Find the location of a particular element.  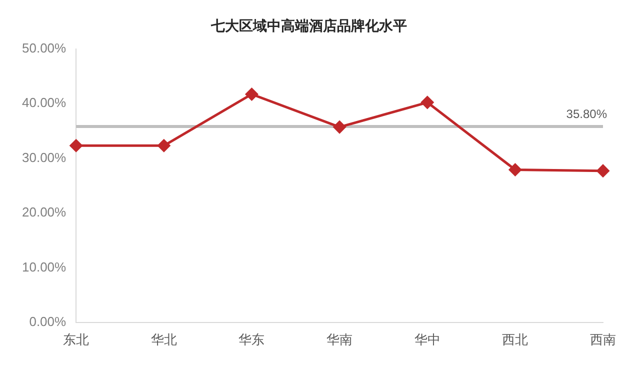

chart-title: 七大区域中高端酒店品牌化水平 is located at coordinates (308, 25).